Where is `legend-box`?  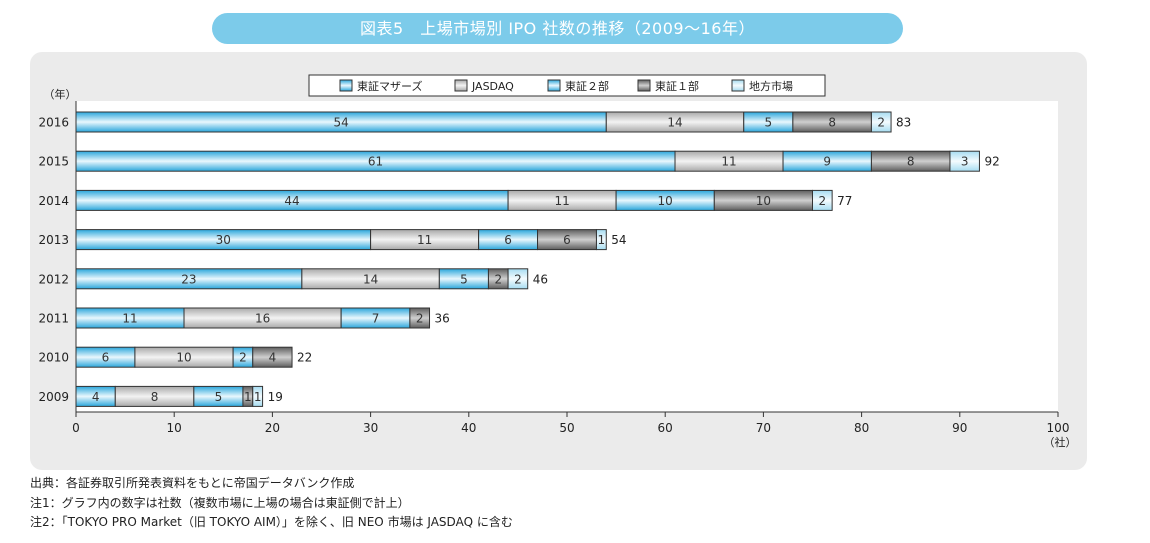 legend-box is located at coordinates (567, 85).